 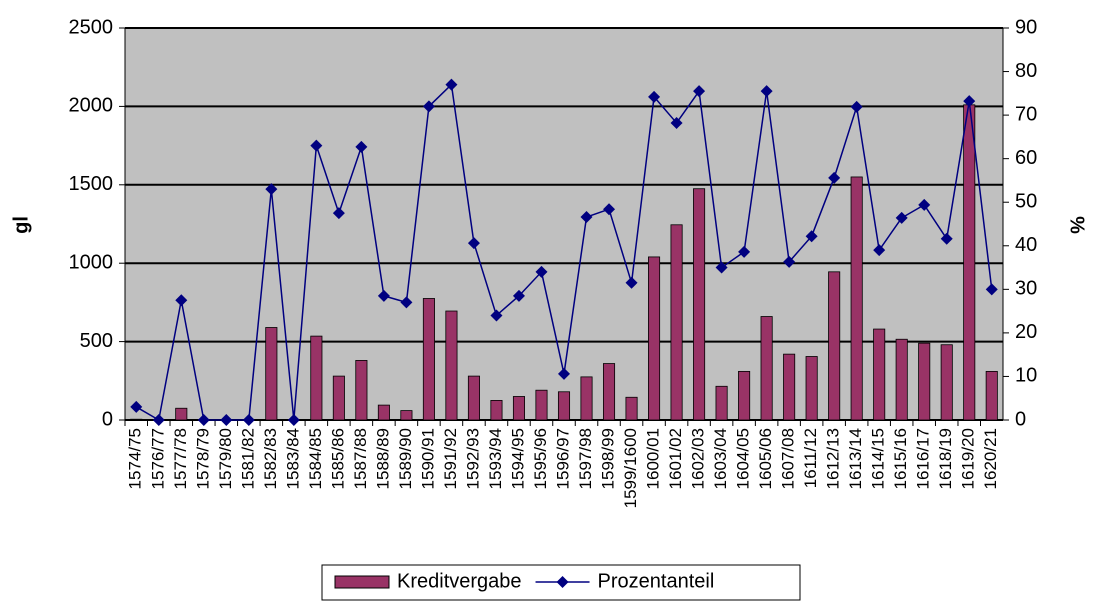 I want to click on x-tick-label: 1612/13, so click(x=833, y=458).